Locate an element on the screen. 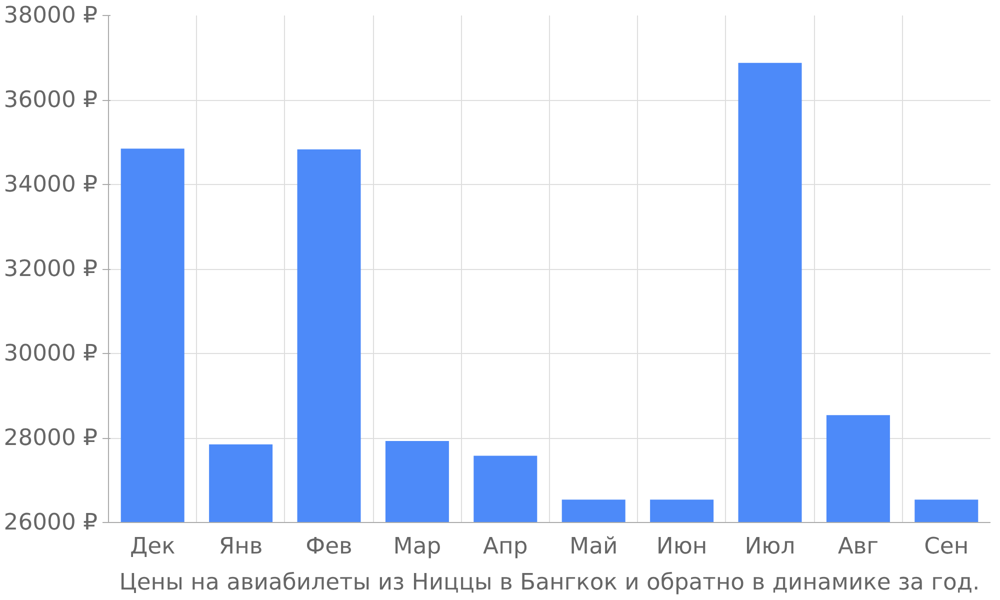 This screenshot has width=1000, height=600. x-tick-label: Май is located at coordinates (594, 547).